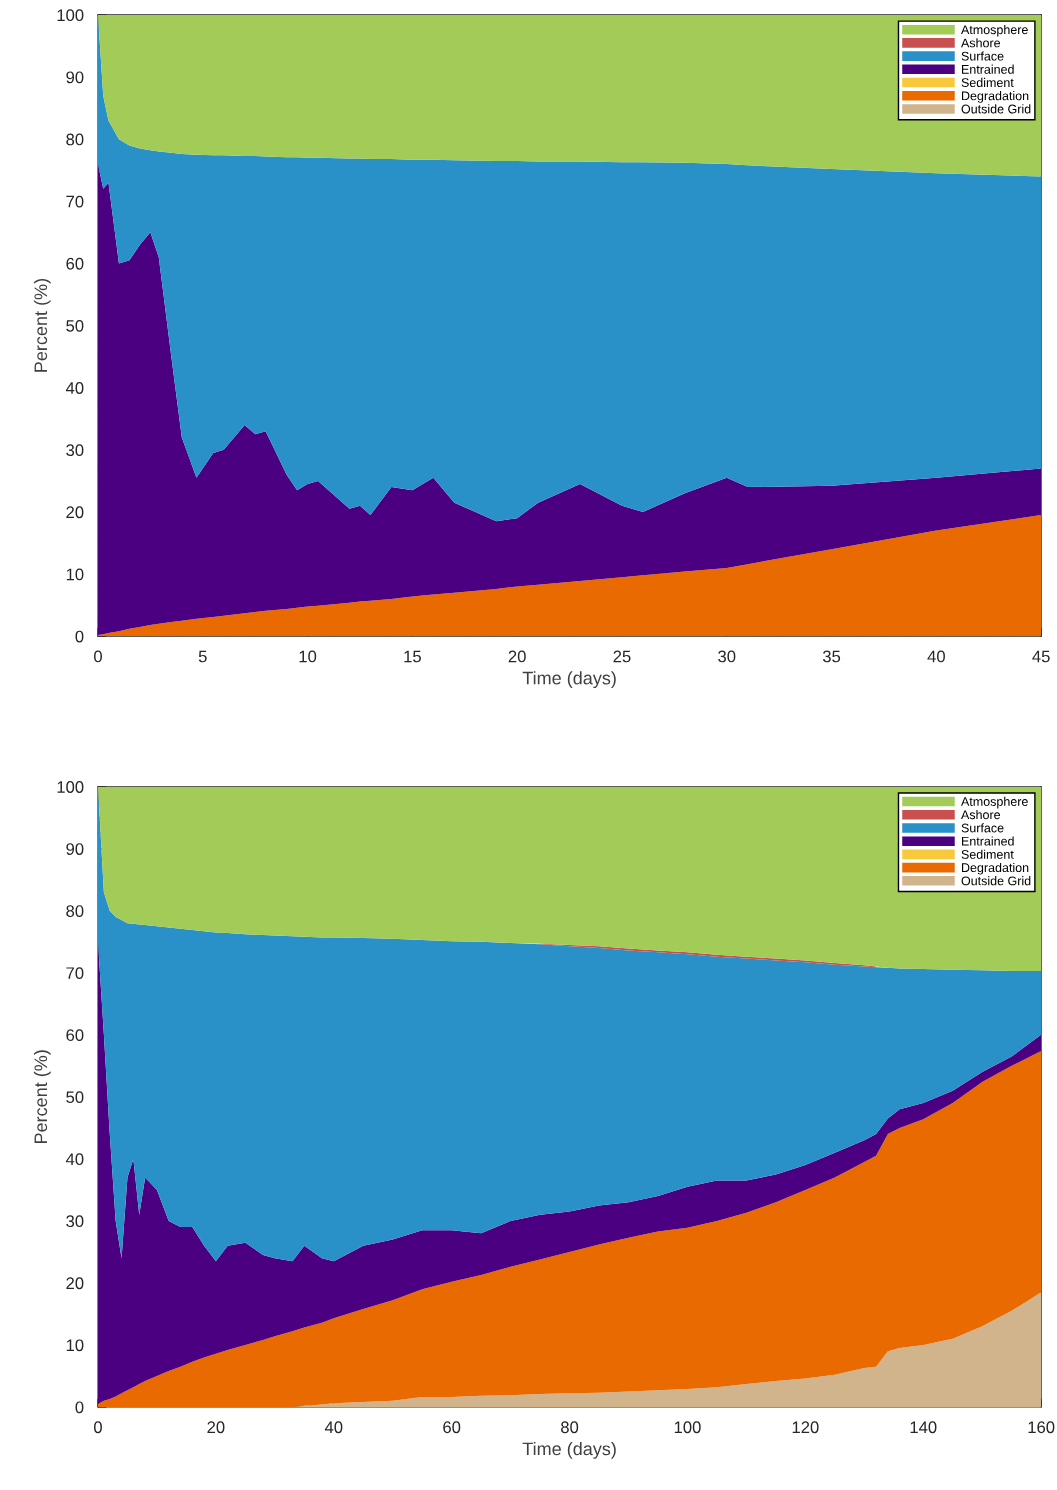 This screenshot has width=1057, height=1490. Describe the element at coordinates (727, 656) in the screenshot. I see `x-tick-label: 30` at that location.